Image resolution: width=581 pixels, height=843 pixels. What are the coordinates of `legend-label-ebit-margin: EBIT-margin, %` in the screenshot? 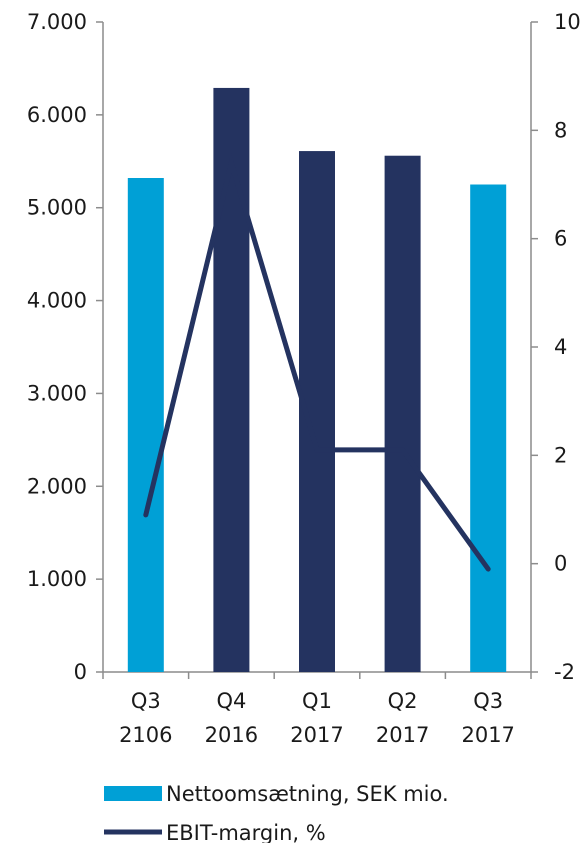 It's located at (246, 832).